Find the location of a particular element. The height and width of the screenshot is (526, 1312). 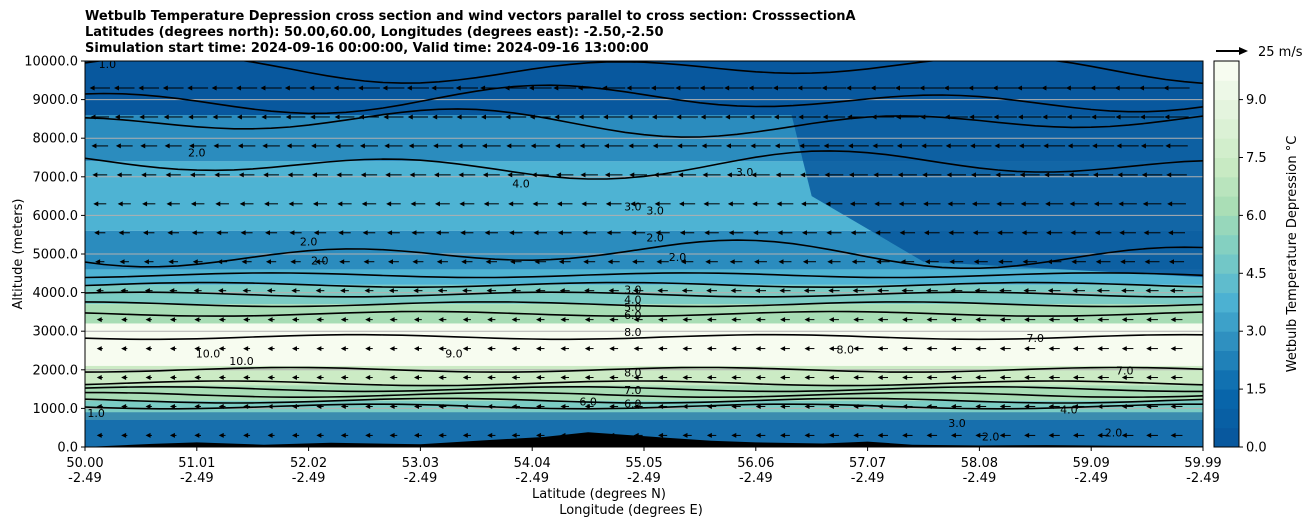

x-tick-label-lat: 53.03 is located at coordinates (420, 463).